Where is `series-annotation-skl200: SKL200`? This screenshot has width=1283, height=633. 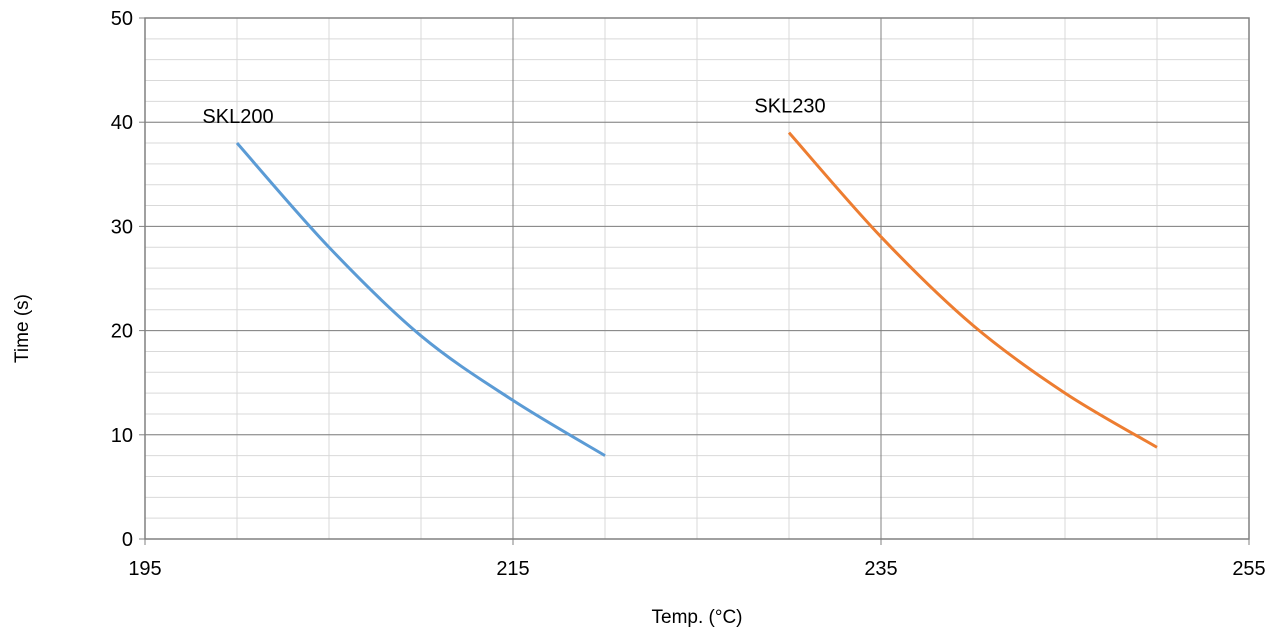 series-annotation-skl200: SKL200 is located at coordinates (237, 117).